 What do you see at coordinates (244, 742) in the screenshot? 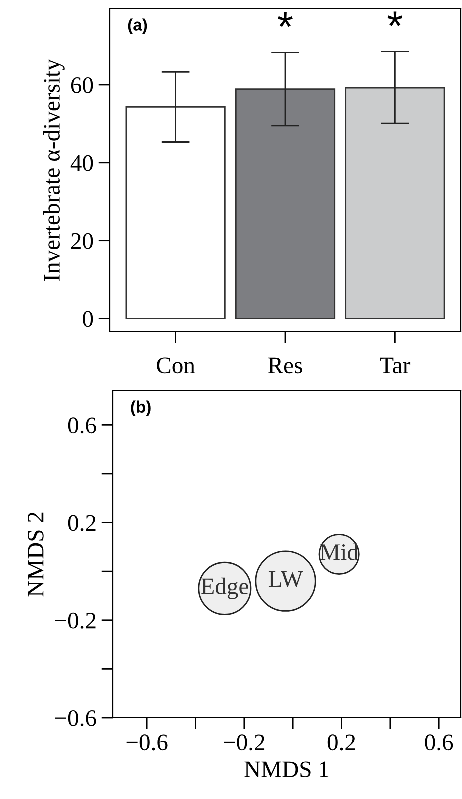
I see `x-tick-label: −0.2` at bounding box center [244, 742].